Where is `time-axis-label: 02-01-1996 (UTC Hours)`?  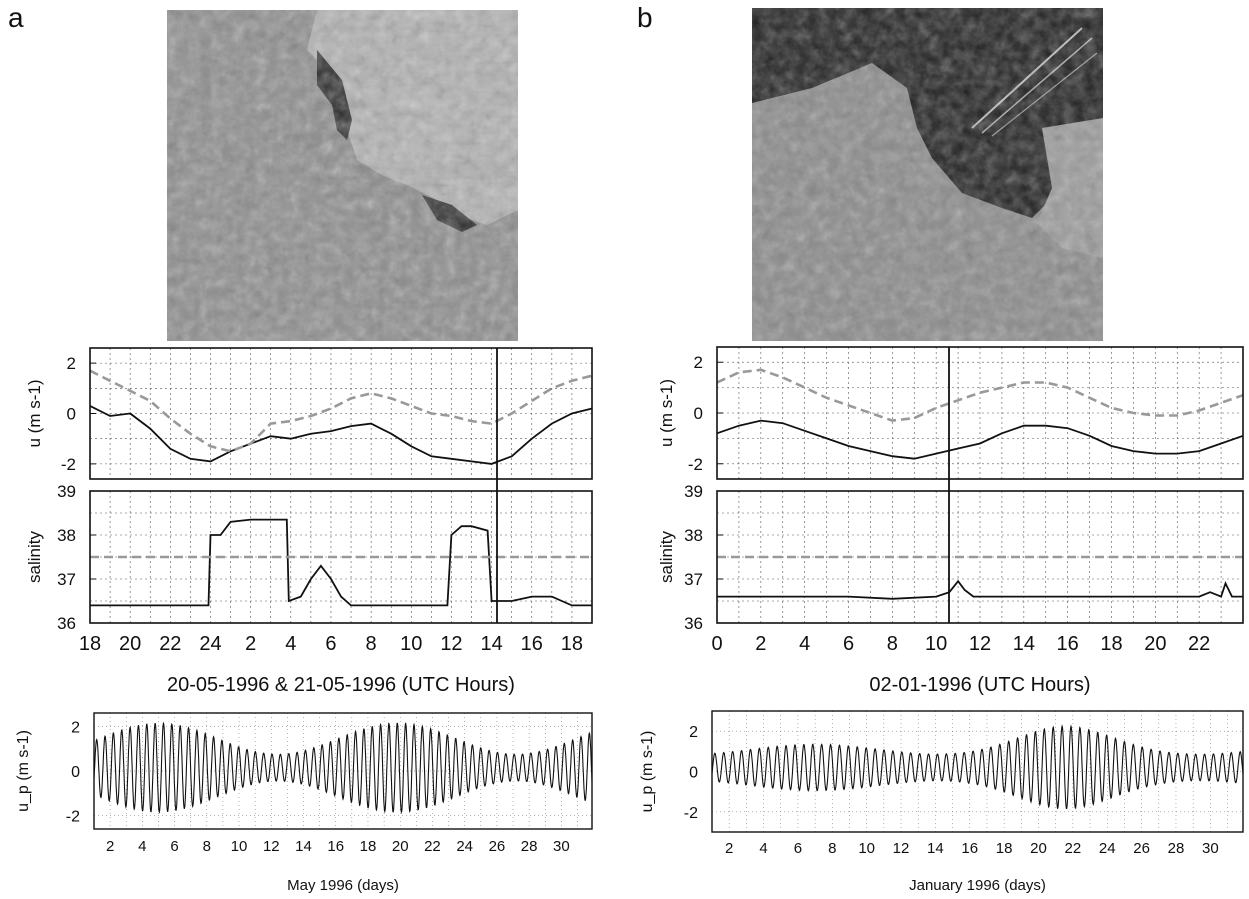
time-axis-label: 02-01-1996 (UTC Hours) is located at coordinates (979, 685).